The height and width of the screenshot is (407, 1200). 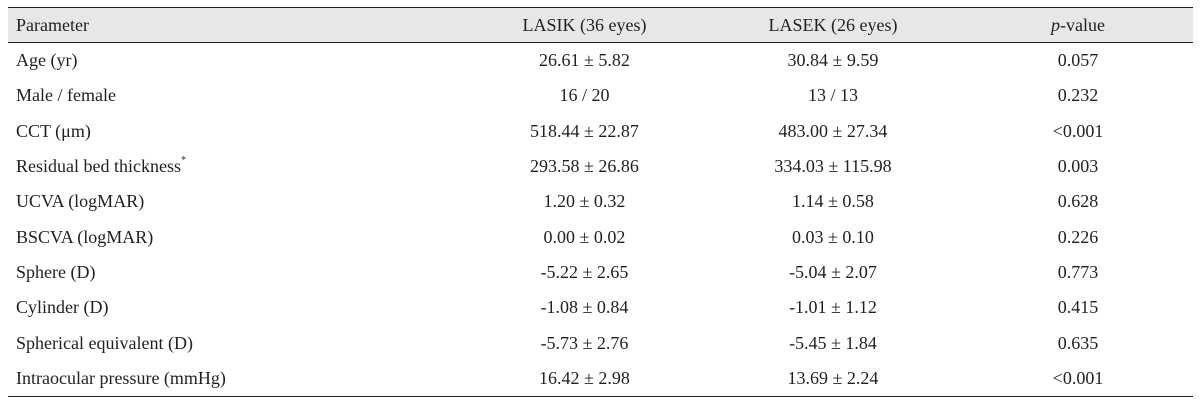 I want to click on cell-lasik: 293.58 ± 26.86, so click(x=584, y=166).